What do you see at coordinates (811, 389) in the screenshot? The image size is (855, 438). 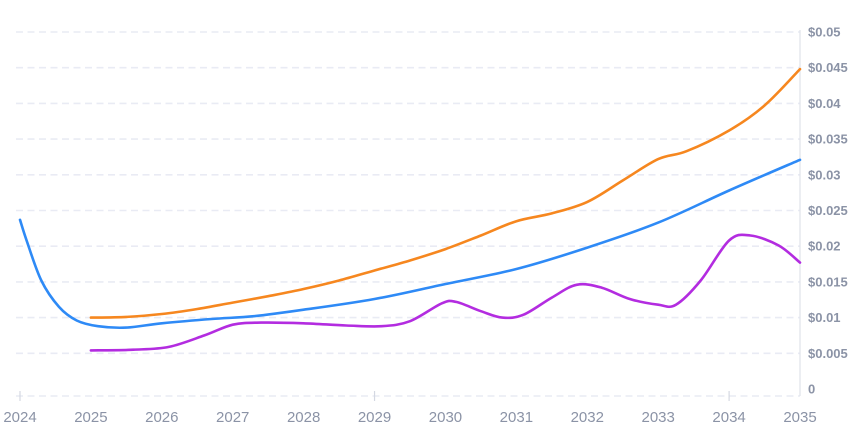 I see `y-tick-label: 0` at bounding box center [811, 389].